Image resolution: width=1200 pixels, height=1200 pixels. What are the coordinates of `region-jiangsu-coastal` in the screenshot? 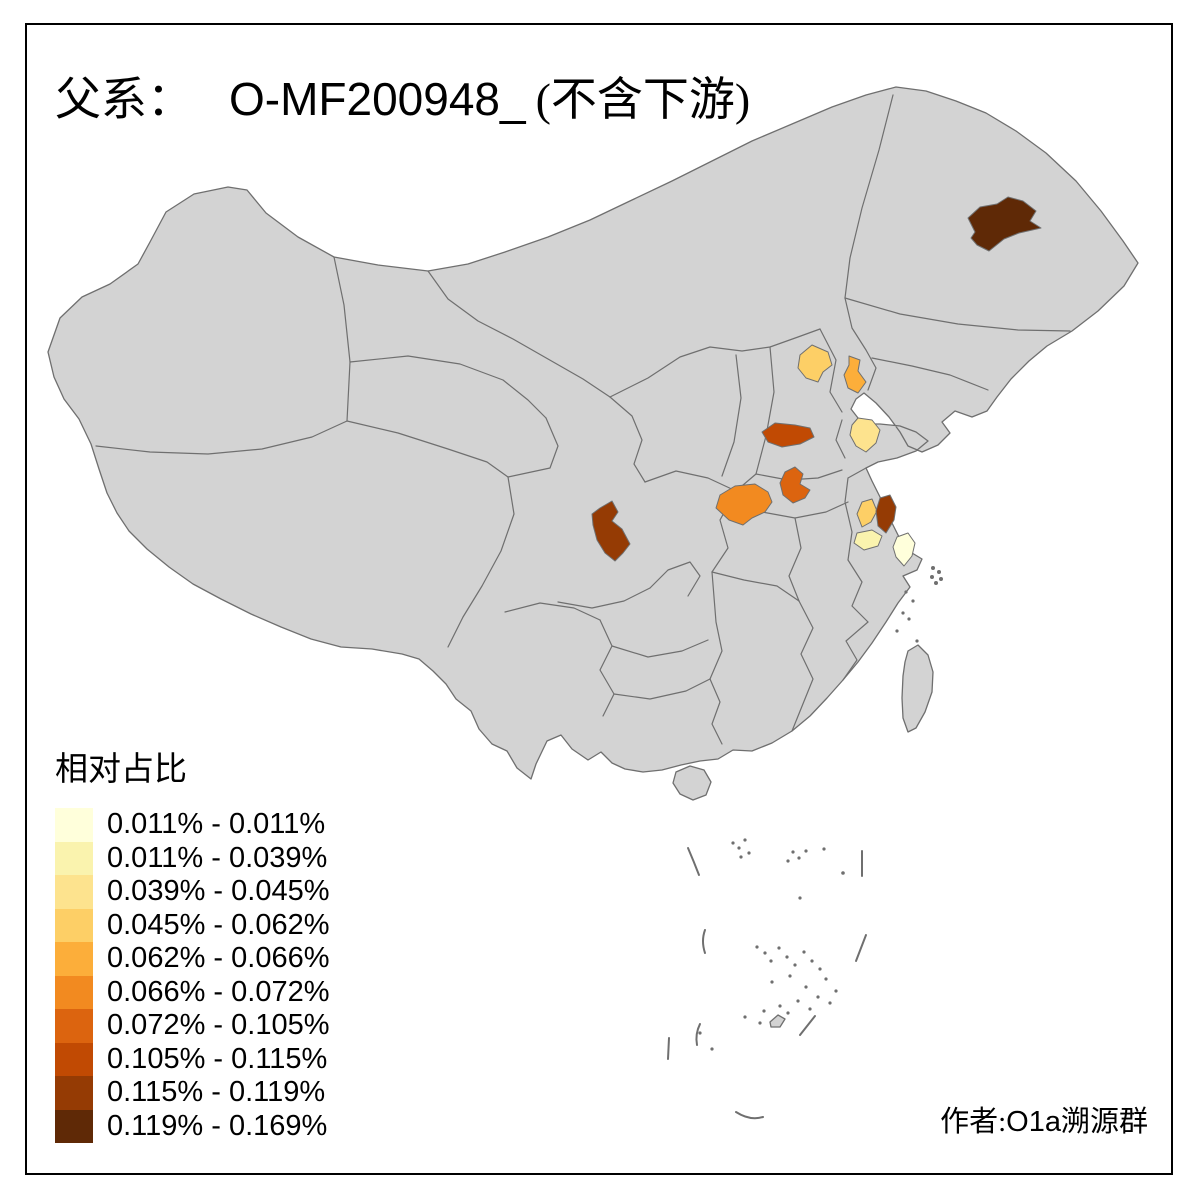 It's located at (904, 549).